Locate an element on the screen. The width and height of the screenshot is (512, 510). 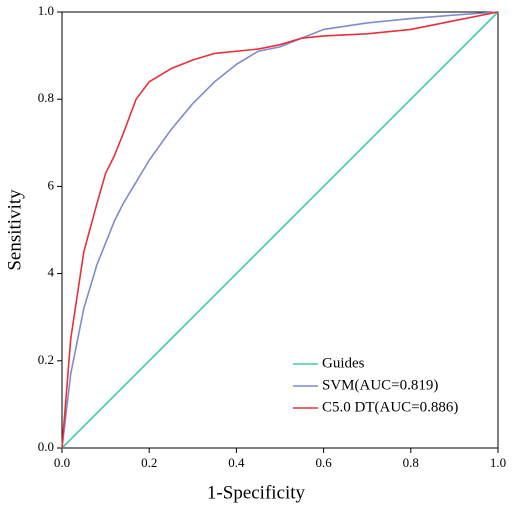
legend-label: SVM(AUC=0.819) is located at coordinates (380, 385).